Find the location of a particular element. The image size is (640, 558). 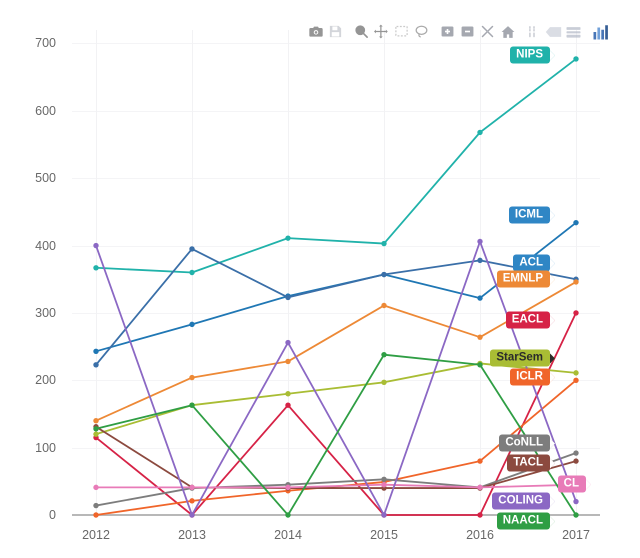

reset-axes-home-icon is located at coordinates (507, 31).